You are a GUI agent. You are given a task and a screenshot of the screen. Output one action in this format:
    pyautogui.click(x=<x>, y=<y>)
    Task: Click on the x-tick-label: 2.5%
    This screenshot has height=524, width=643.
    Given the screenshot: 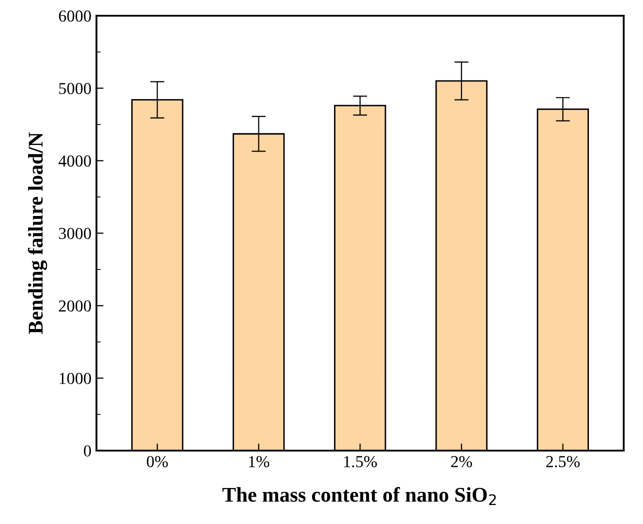 What is the action you would take?
    pyautogui.click(x=563, y=462)
    